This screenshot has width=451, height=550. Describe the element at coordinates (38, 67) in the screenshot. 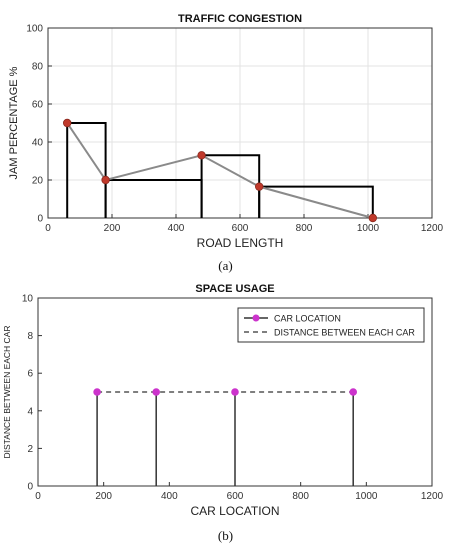

I see `y-tick-label: 80` at that location.